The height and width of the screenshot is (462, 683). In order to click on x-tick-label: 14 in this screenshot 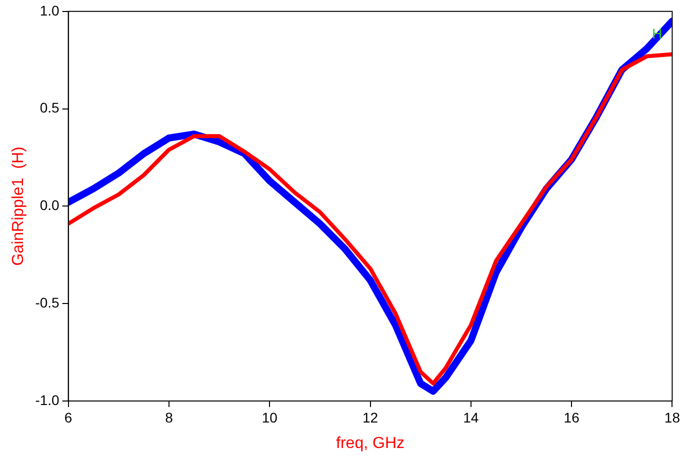, I will do `click(471, 417)`.